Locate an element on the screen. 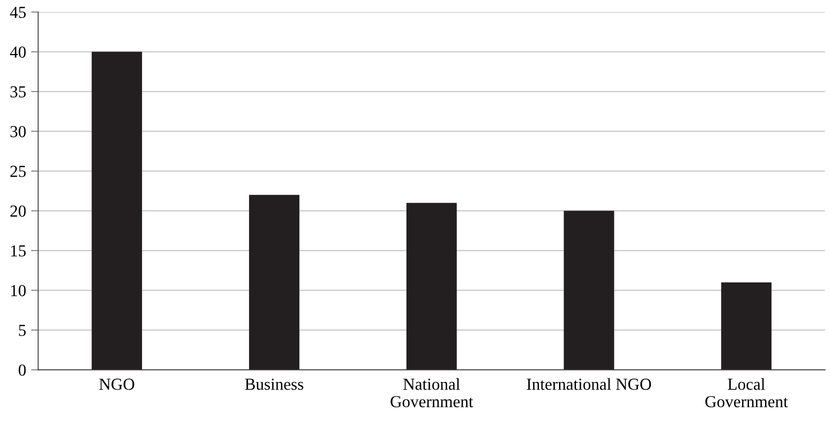  x-tick-label: Business is located at coordinates (274, 384).